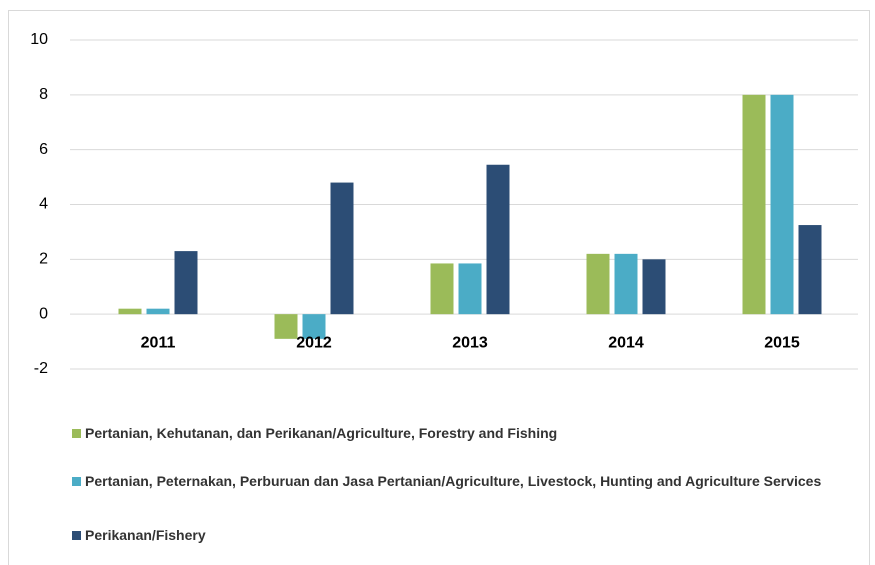 This screenshot has height=565, width=875. Describe the element at coordinates (314, 342) in the screenshot. I see `x-tick-label: 2012` at that location.